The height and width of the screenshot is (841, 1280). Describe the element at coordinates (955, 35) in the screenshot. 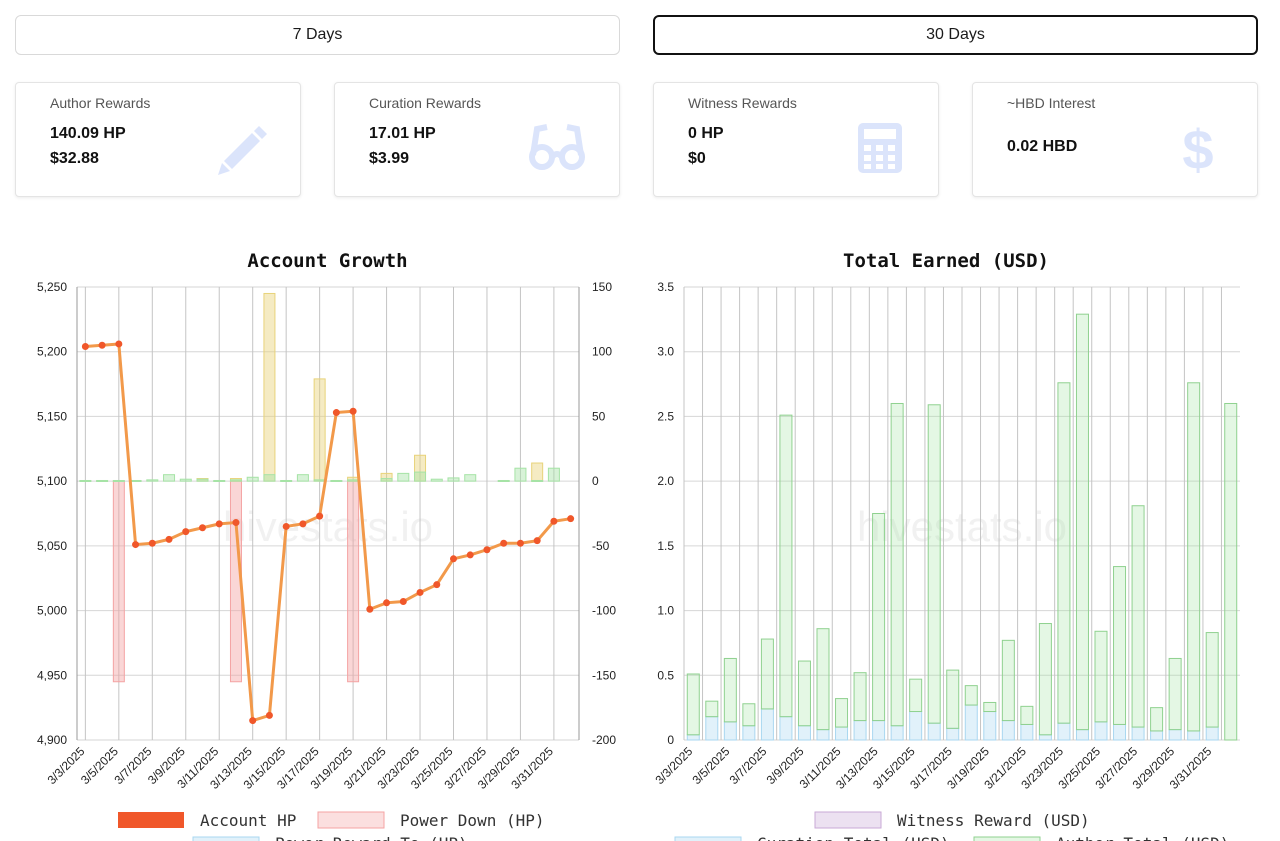

I see `range-30-days-button: 30 Days` at that location.